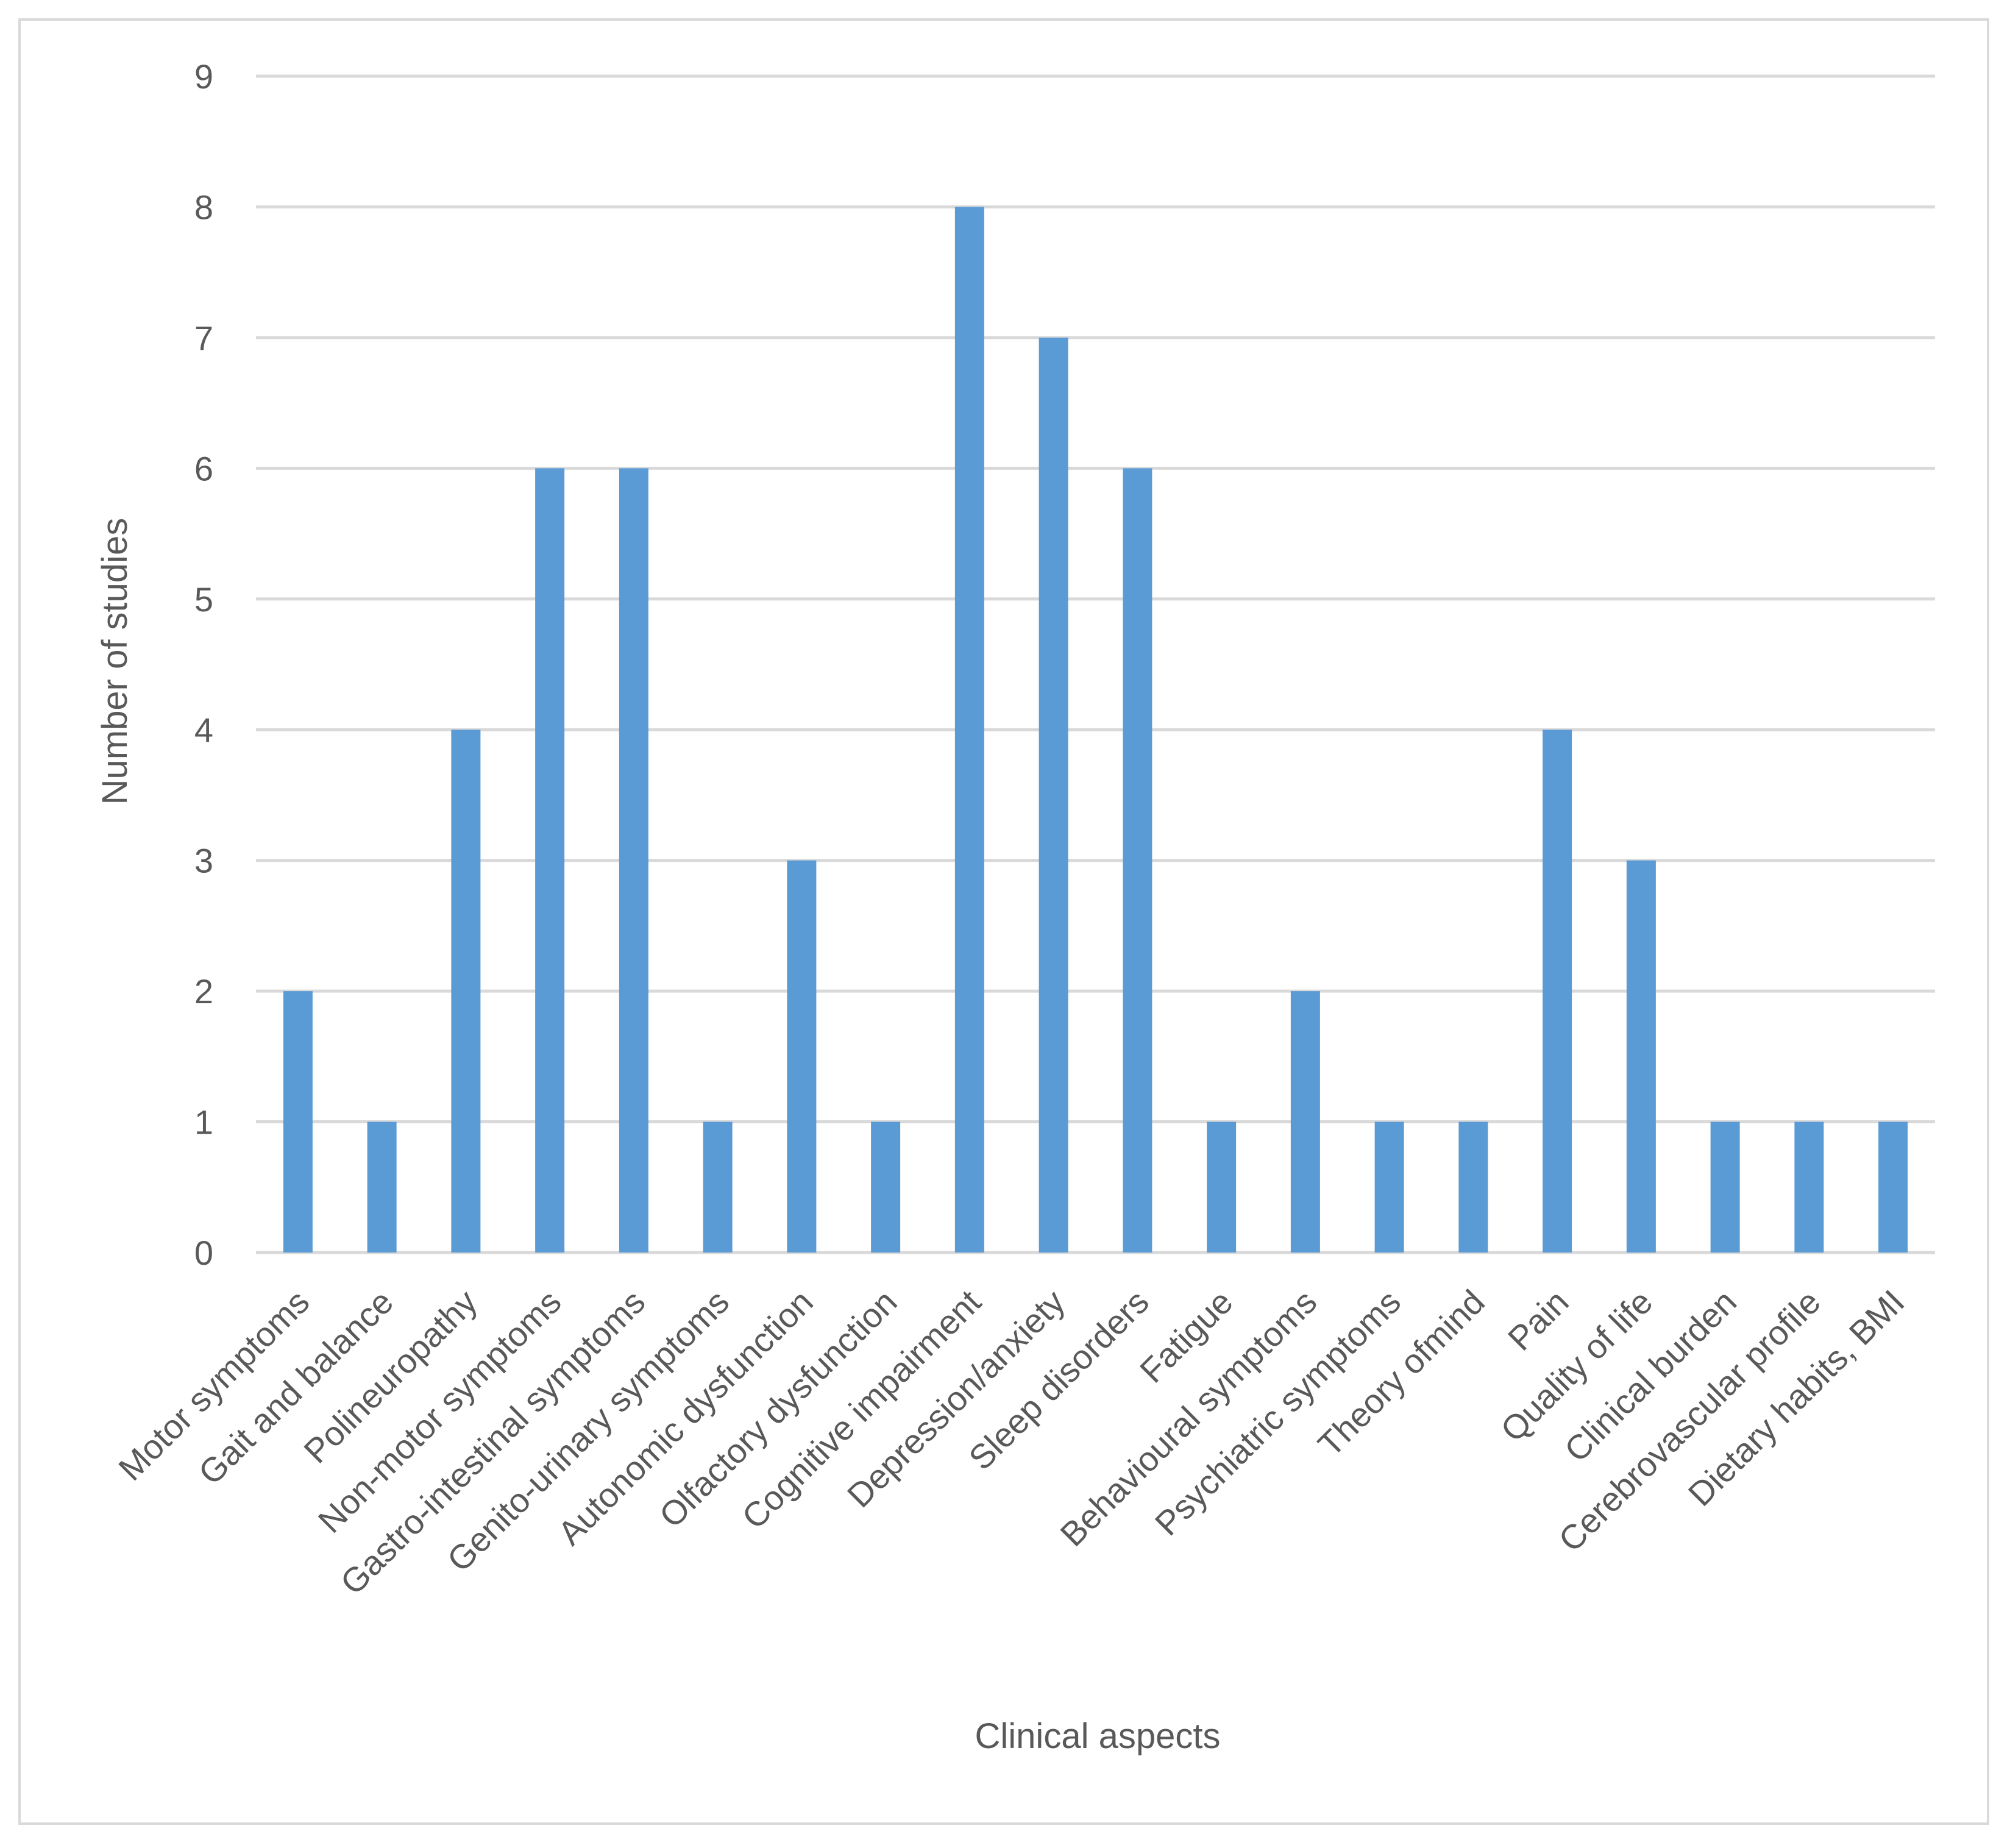  Describe the element at coordinates (1538, 1320) in the screenshot. I see `x-tick-label: Pain` at that location.